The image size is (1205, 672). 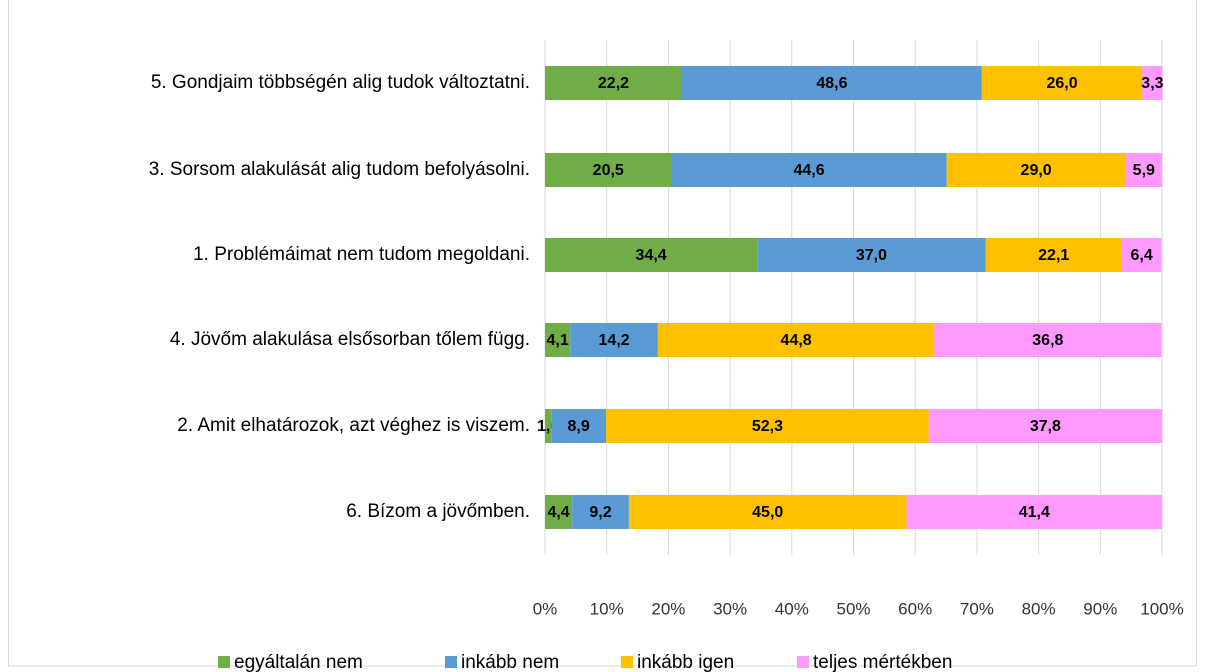 I want to click on data-label: 34,4, so click(x=651, y=255).